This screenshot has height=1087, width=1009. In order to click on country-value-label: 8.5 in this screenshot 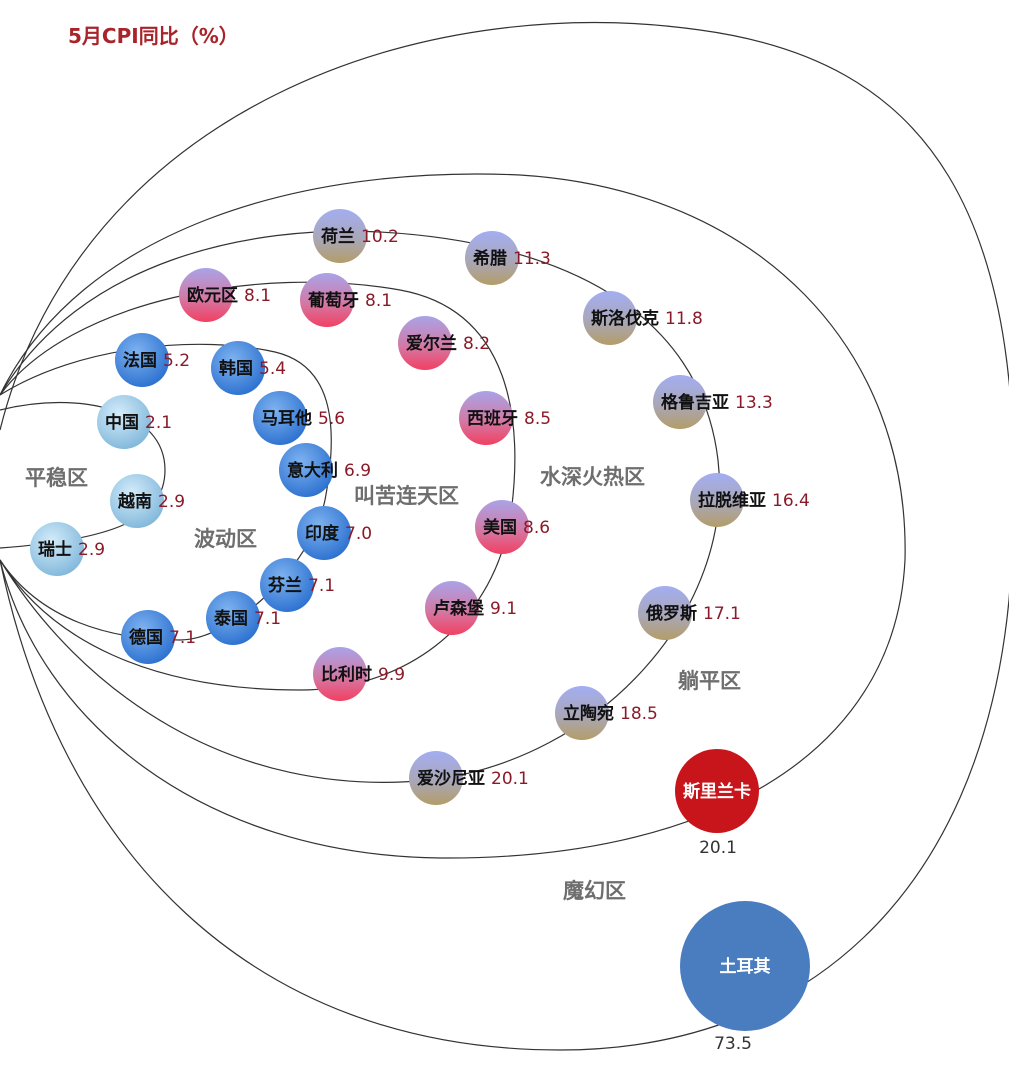, I will do `click(537, 419)`.